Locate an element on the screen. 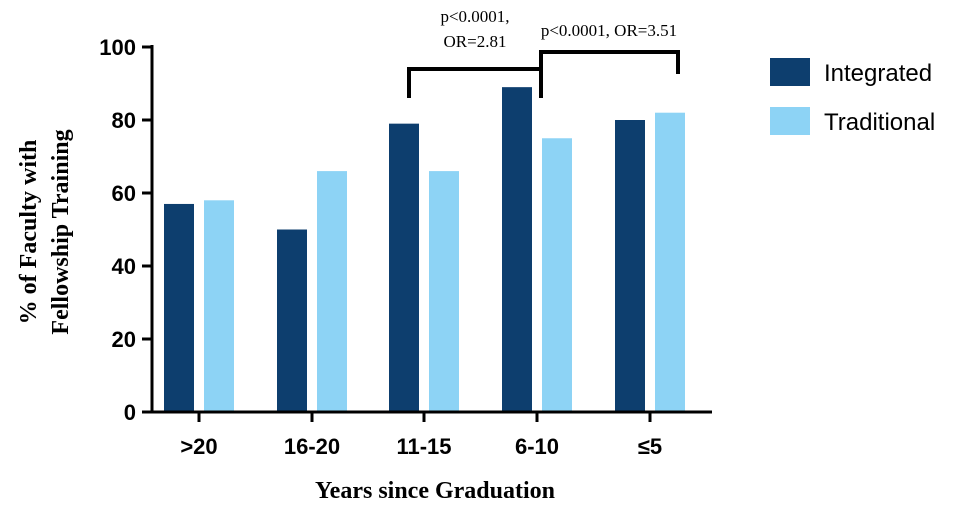 The width and height of the screenshot is (970, 505). annotation-label-1-0: p<0.0001, OR=3.51 is located at coordinates (609, 30).